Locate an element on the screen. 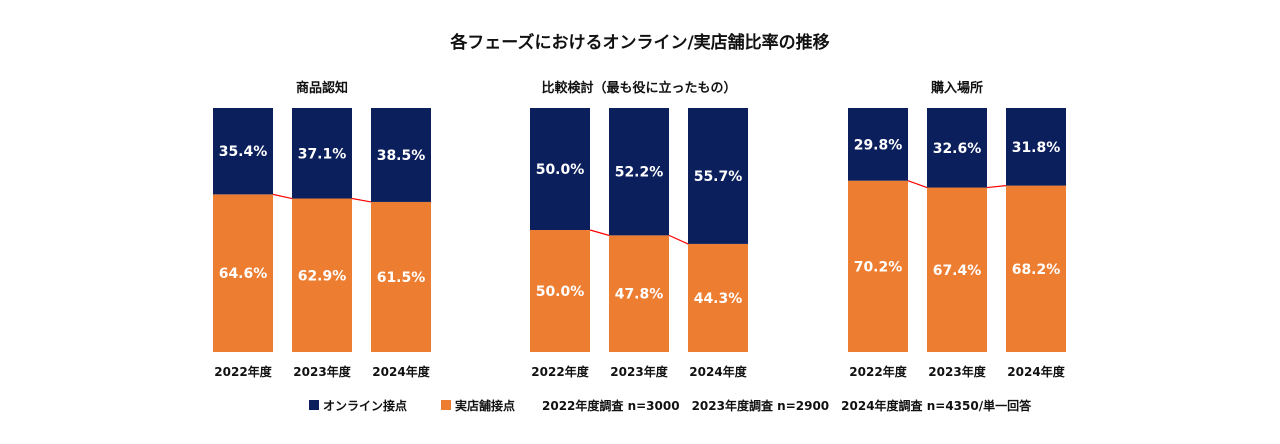 The height and width of the screenshot is (444, 1280). data-label-online: 31.8% is located at coordinates (1036, 148).